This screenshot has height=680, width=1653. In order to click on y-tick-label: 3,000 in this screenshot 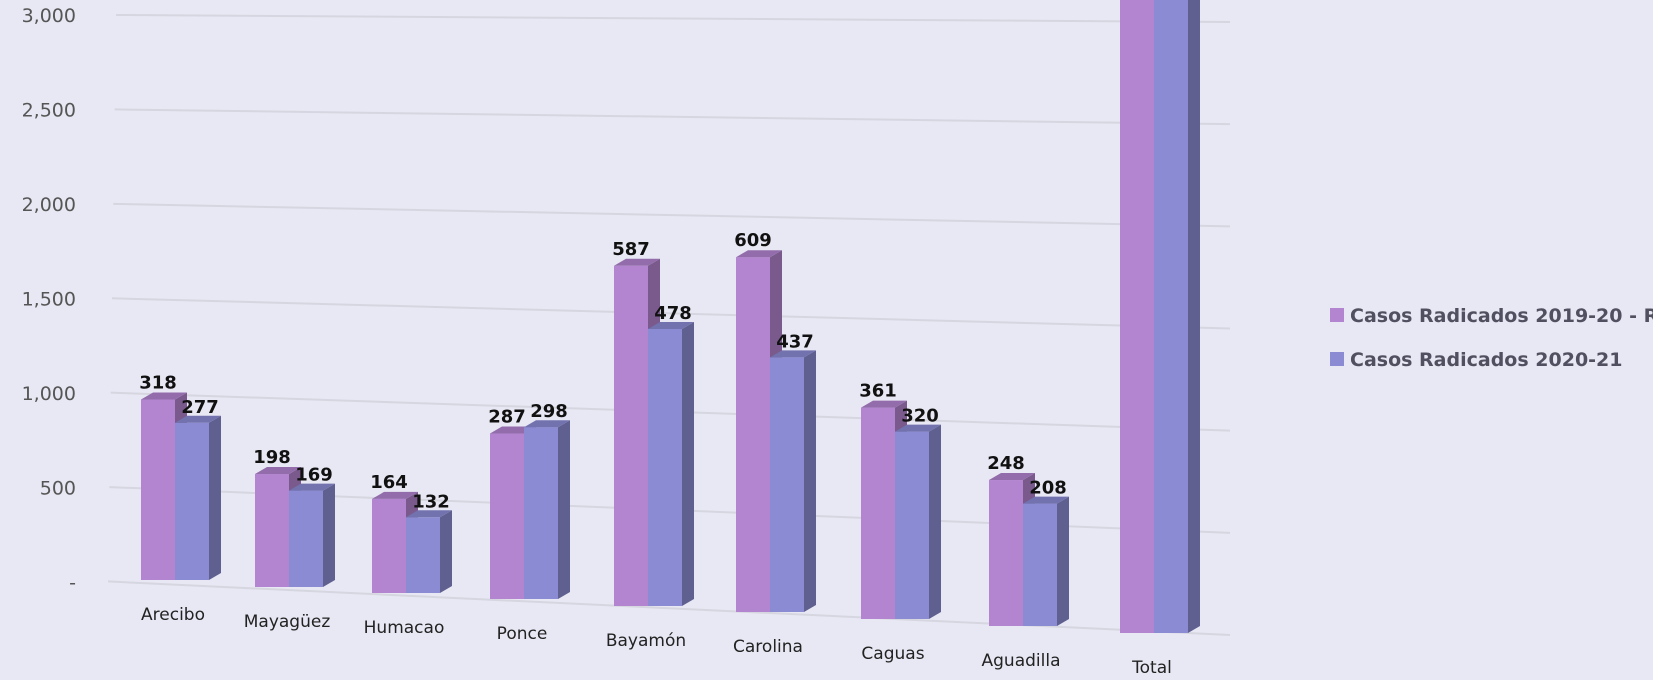, I will do `click(49, 16)`.